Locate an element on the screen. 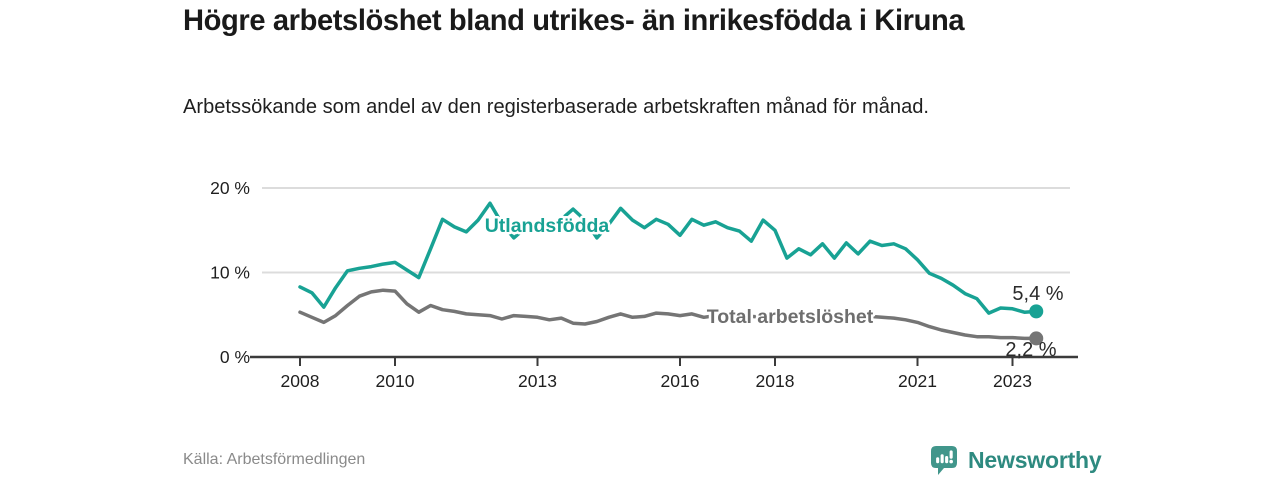  x-tick-label: 2010 is located at coordinates (395, 381).